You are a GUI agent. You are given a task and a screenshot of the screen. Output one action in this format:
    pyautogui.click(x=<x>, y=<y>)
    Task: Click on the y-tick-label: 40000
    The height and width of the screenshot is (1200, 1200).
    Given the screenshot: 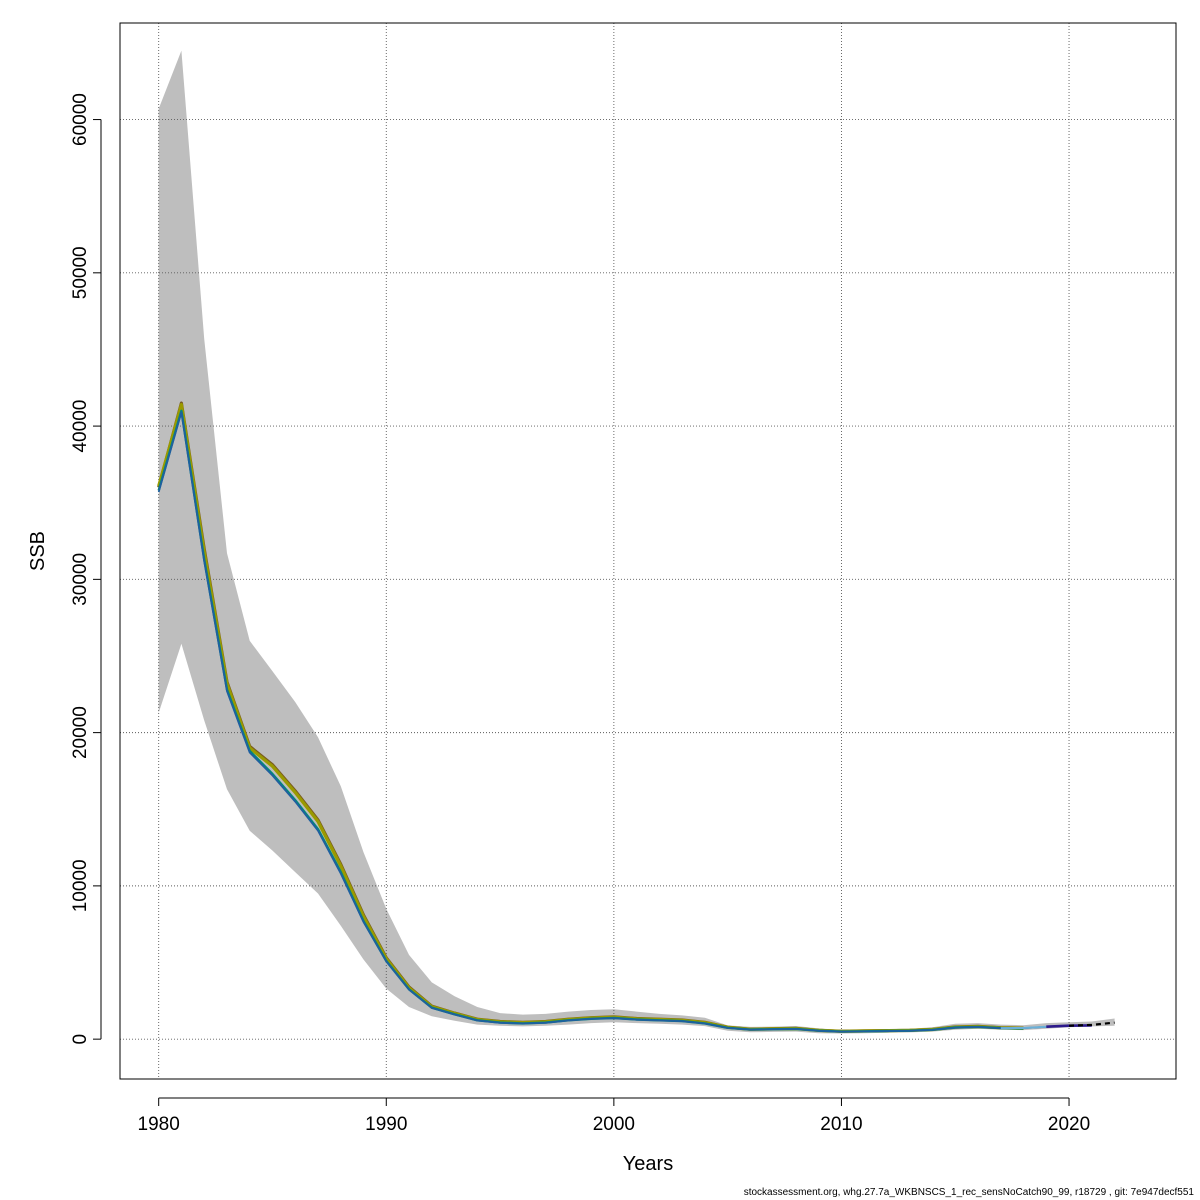 What is the action you would take?
    pyautogui.click(x=80, y=426)
    